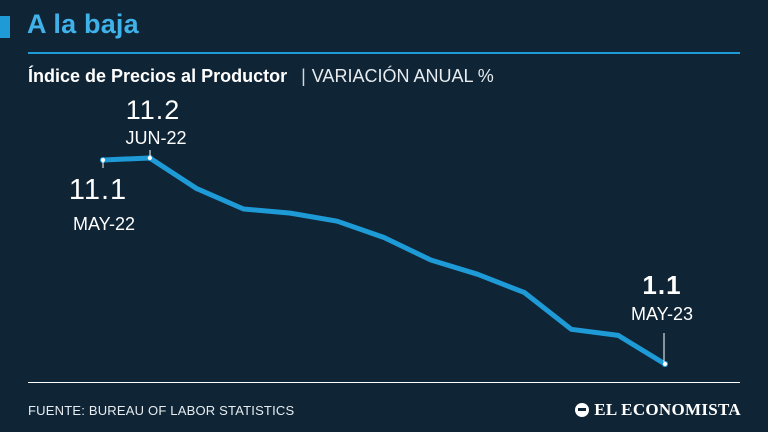 The image size is (768, 432). Describe the element at coordinates (384, 53) in the screenshot. I see `top-divider` at that location.